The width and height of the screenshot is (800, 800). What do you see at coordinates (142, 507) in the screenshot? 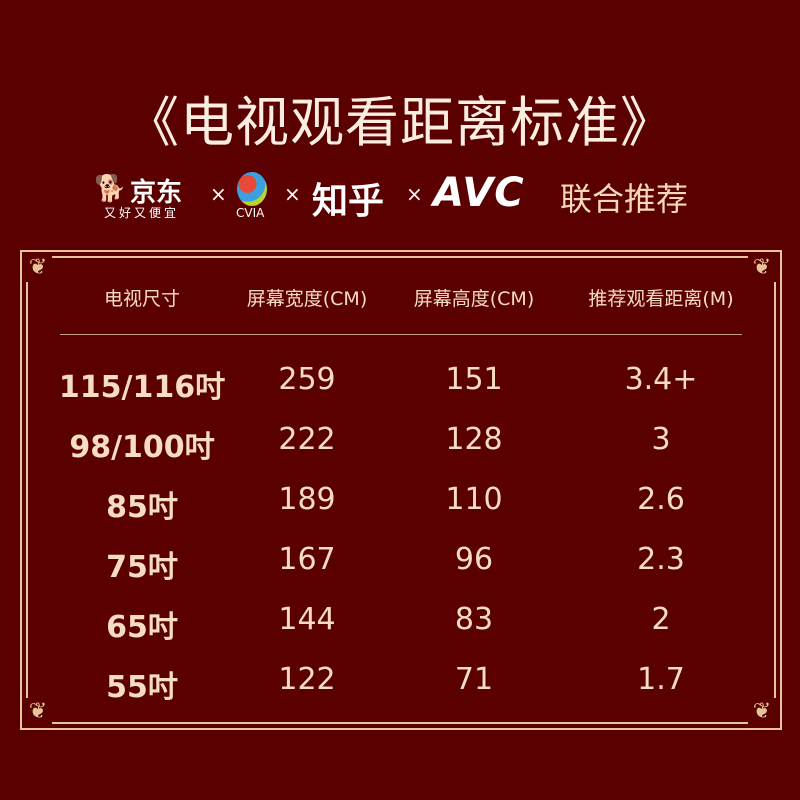
I see `tv-size-cell: 85吋` at bounding box center [142, 507].